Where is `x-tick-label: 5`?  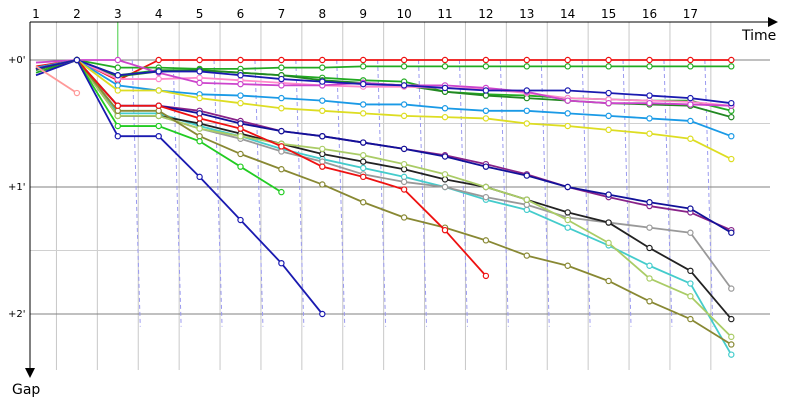 x-tick-label: 5 is located at coordinates (200, 14).